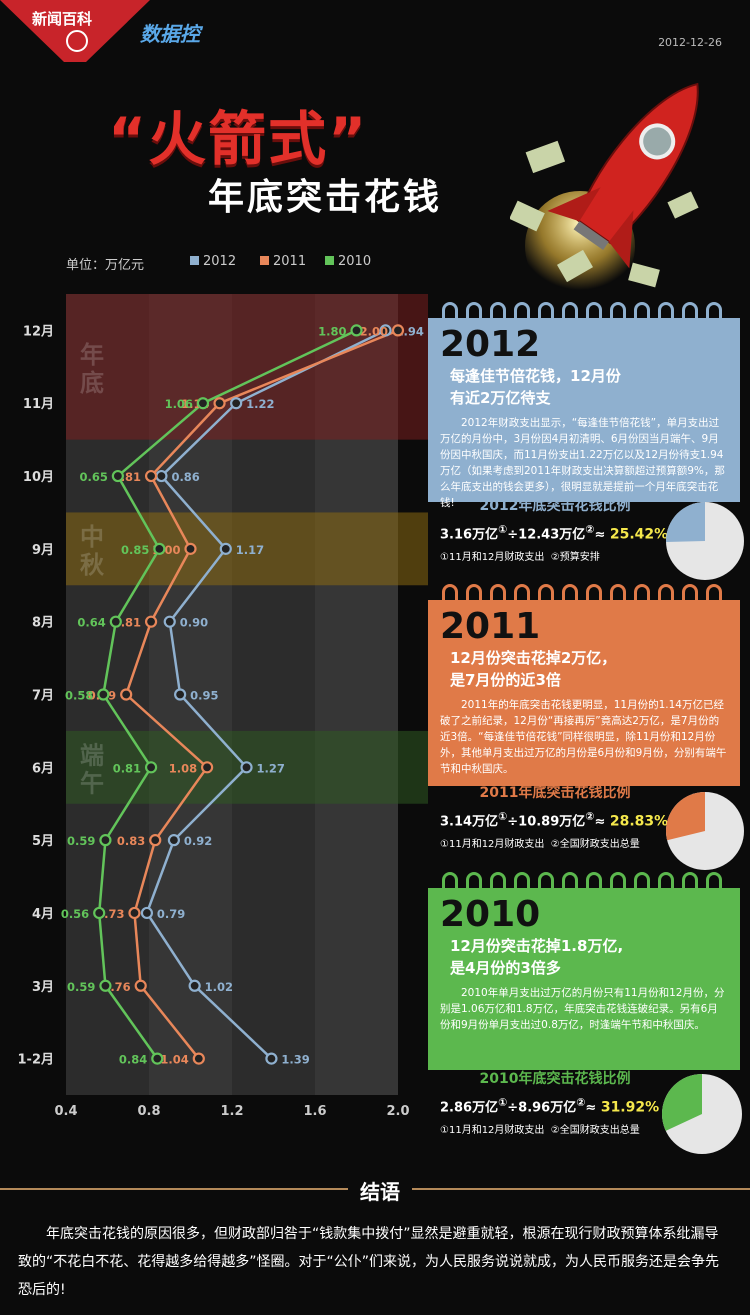 The width and height of the screenshot is (750, 1315). What do you see at coordinates (555, 793) in the screenshot?
I see `ratio-title: 2011年底突击花钱比例` at bounding box center [555, 793].